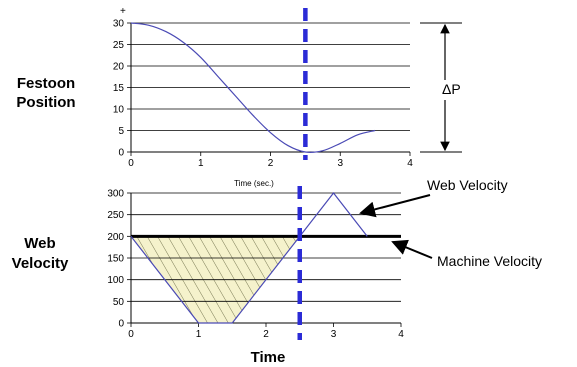 The image size is (577, 367). I want to click on y-tick-label-250: 250, so click(115, 215).